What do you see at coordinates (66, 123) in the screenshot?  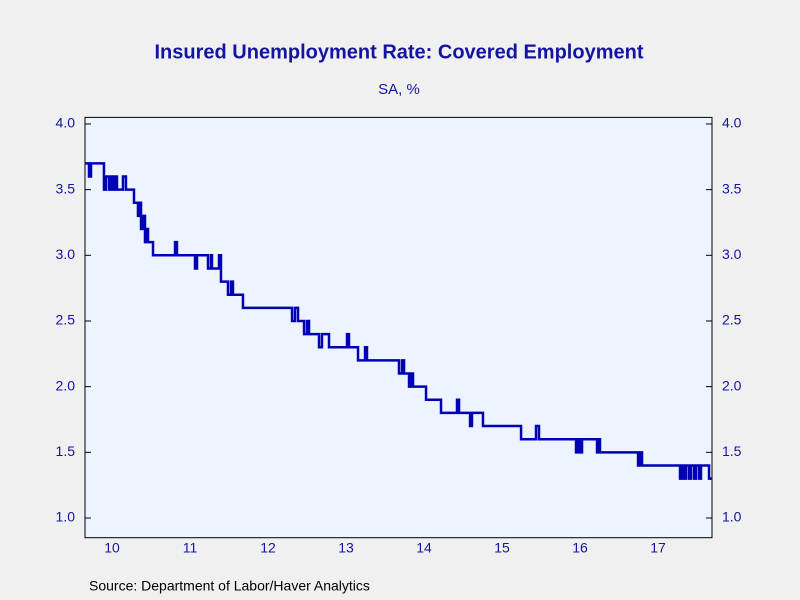 I see `y-tick-label: 4.0` at bounding box center [66, 123].